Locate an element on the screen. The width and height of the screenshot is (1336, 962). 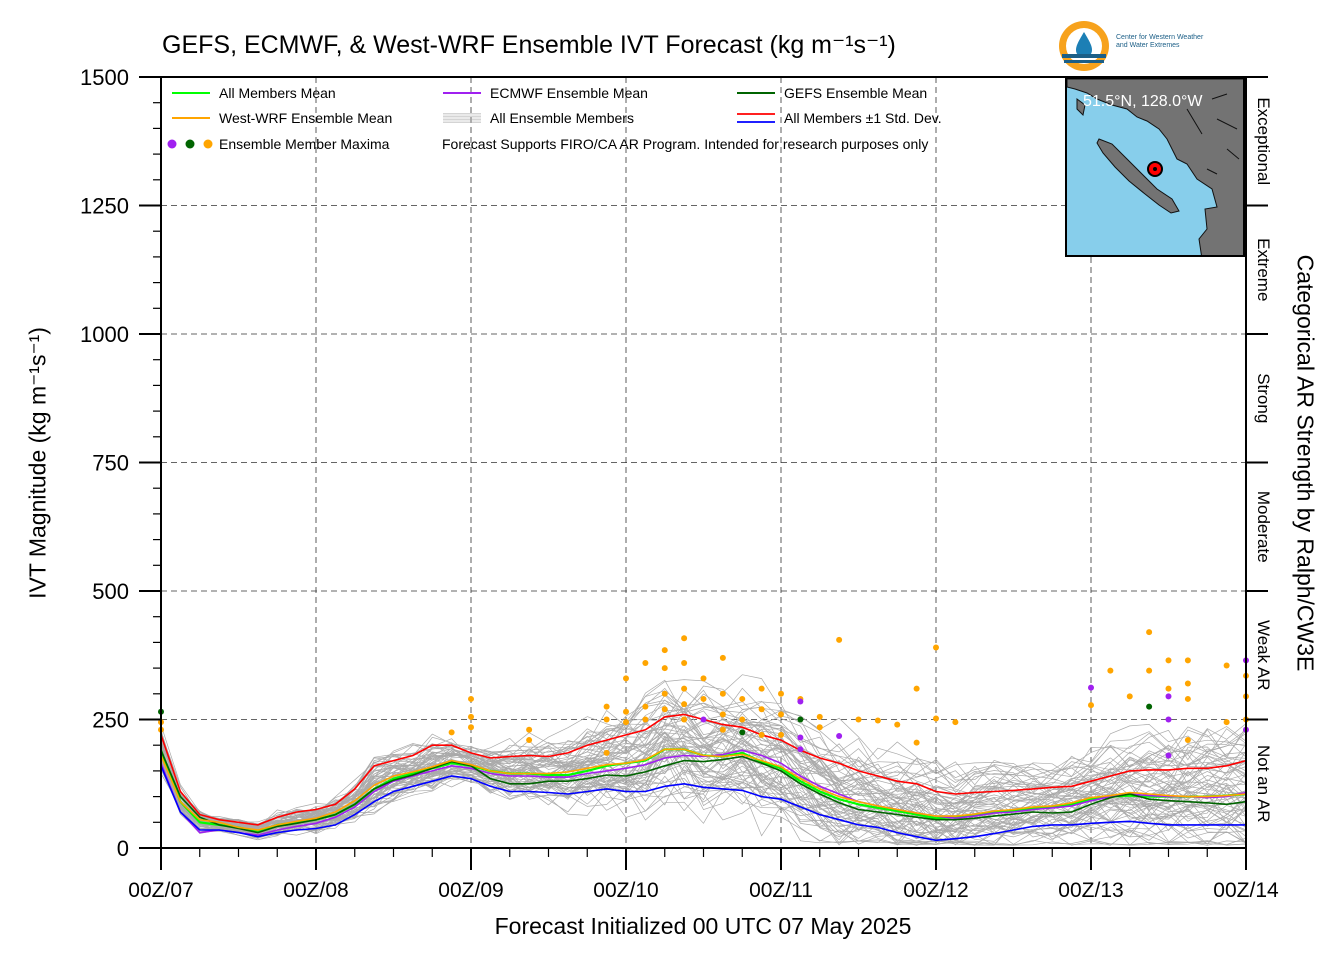
category-label: Moderate is located at coordinates (1263, 527).